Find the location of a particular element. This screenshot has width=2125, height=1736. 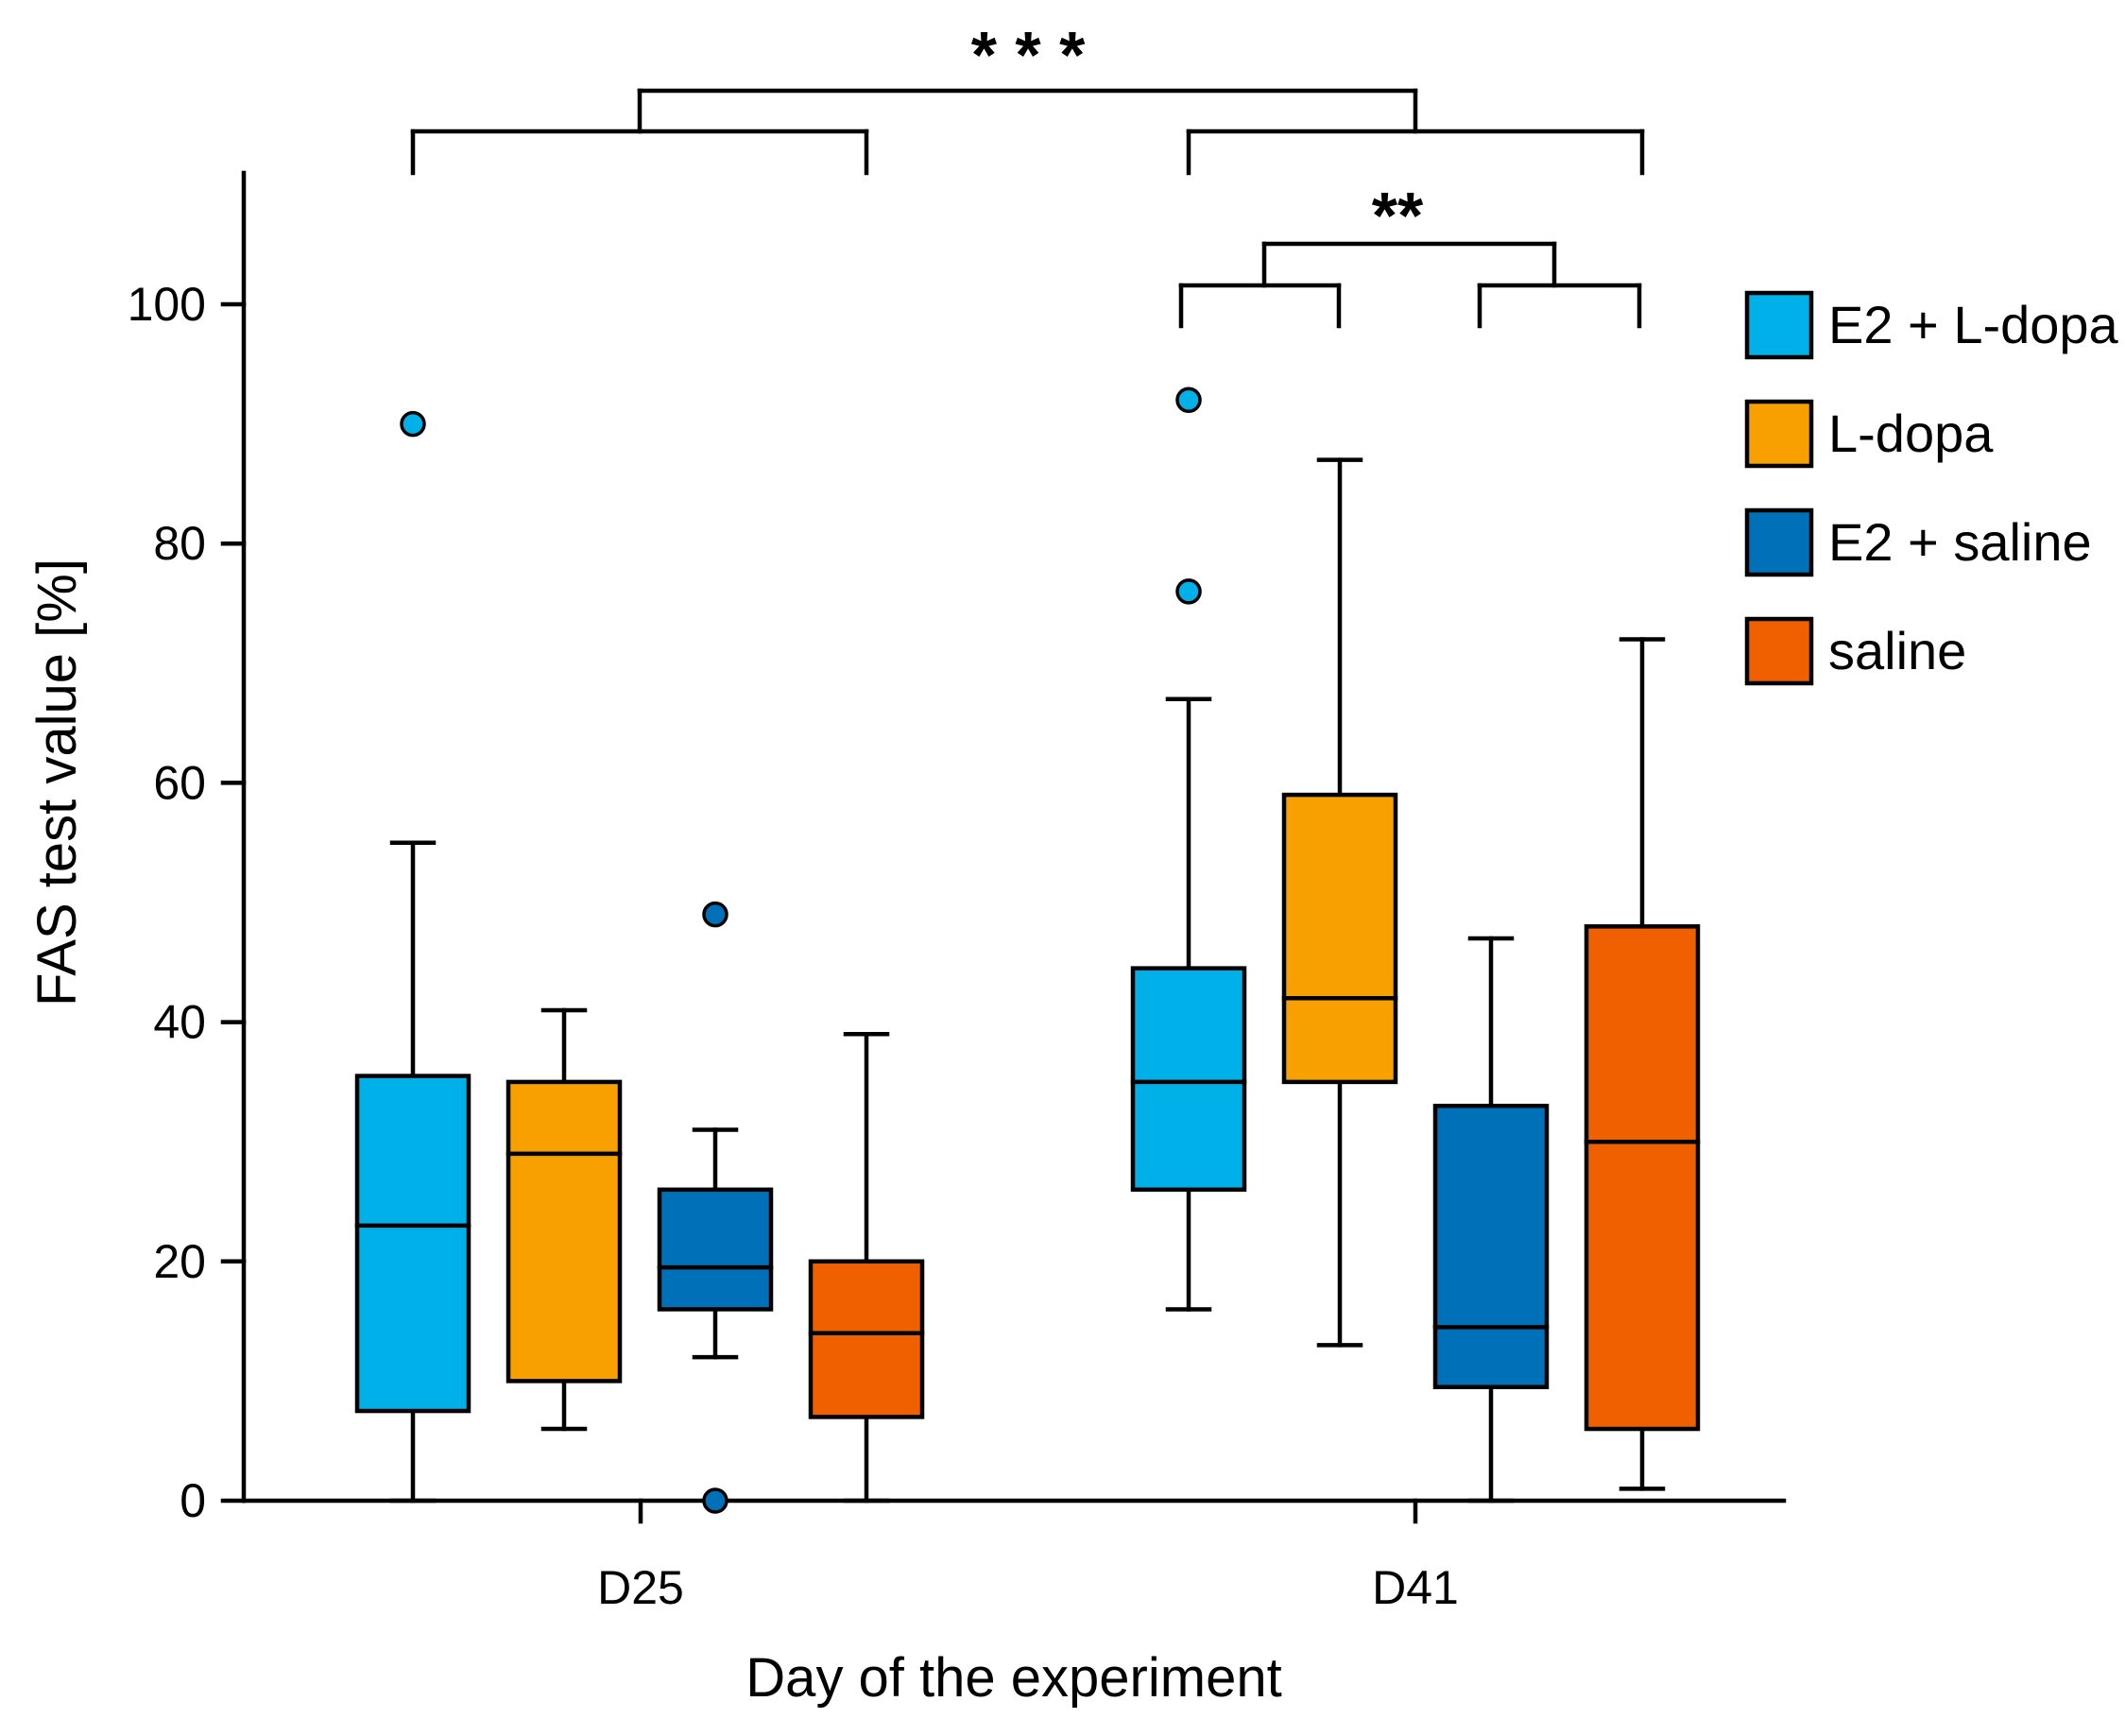

significance-label-days: * * * is located at coordinates (1028, 55).